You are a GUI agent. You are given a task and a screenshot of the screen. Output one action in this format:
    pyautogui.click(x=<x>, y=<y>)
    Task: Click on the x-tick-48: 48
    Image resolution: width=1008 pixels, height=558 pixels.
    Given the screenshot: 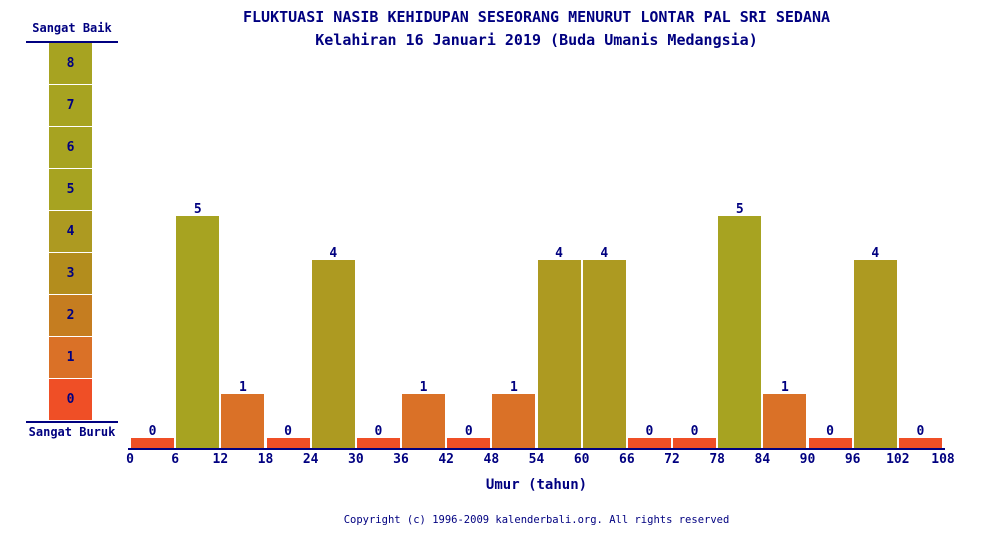 What is the action you would take?
    pyautogui.click(x=491, y=459)
    